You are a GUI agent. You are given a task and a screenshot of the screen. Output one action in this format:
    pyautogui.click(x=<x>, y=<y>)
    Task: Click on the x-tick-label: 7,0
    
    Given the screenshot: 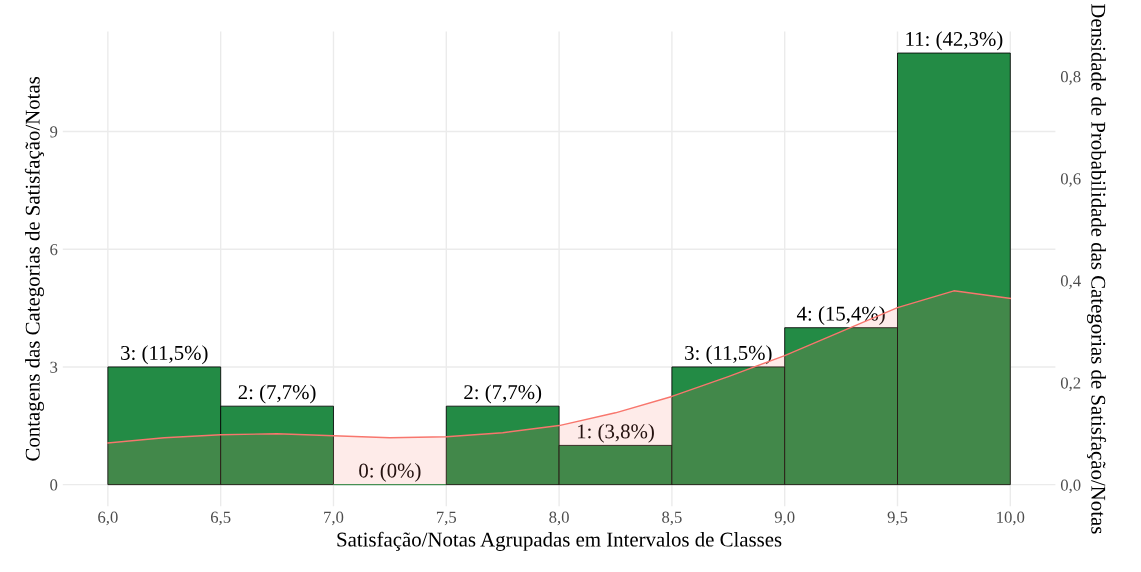 What is the action you would take?
    pyautogui.click(x=334, y=518)
    